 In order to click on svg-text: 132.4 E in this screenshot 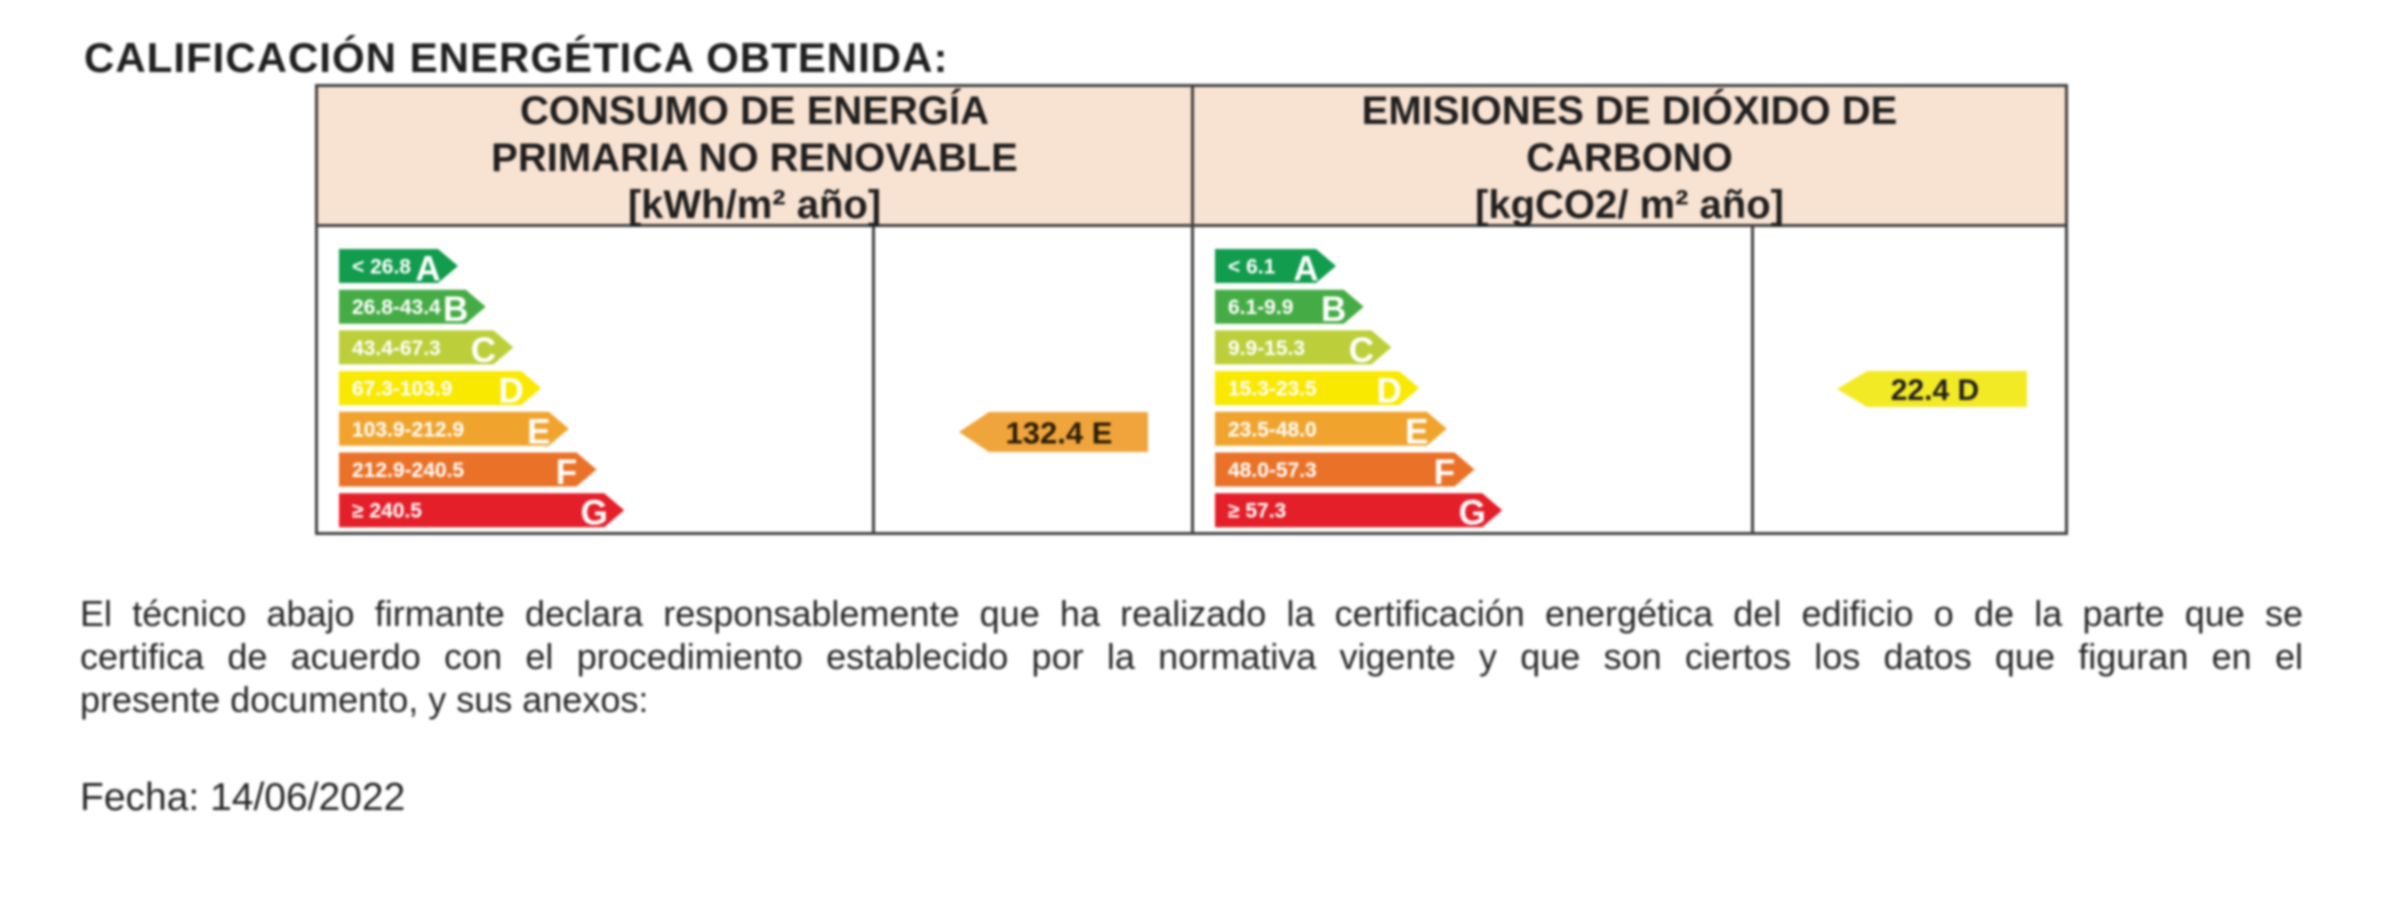, I will do `click(1059, 433)`.